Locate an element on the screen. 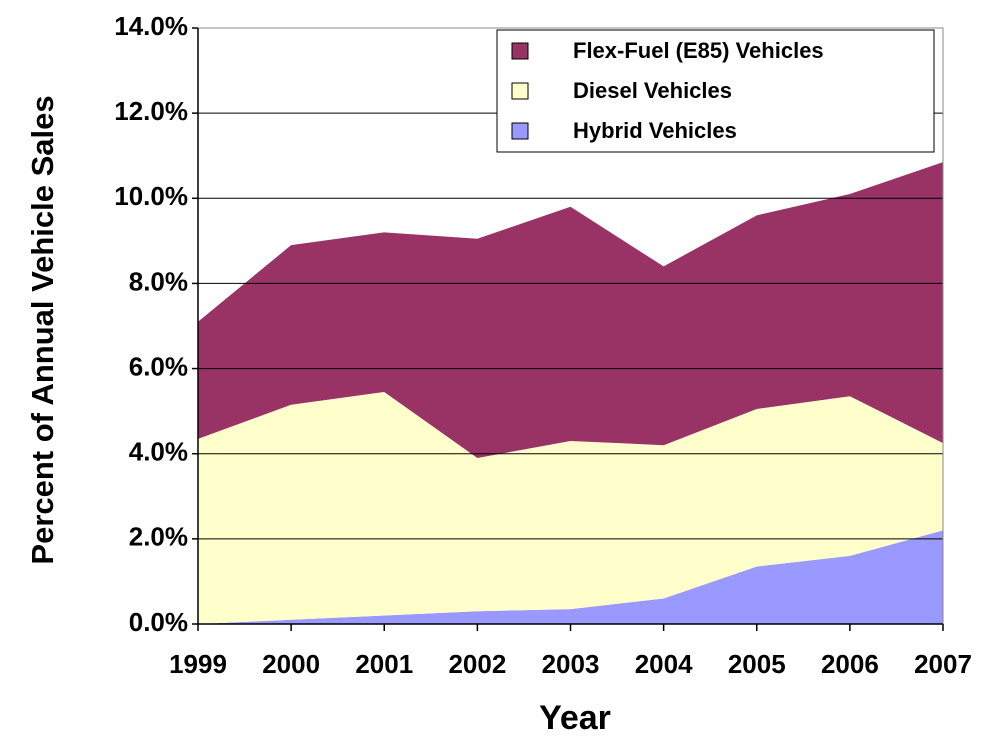  y-tick-label: 2.0% is located at coordinates (158, 537).